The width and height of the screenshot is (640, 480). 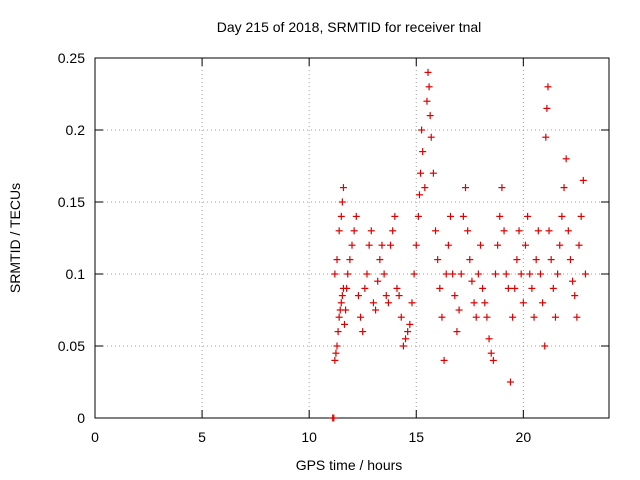 I want to click on x-tick-label: 10, so click(x=309, y=437).